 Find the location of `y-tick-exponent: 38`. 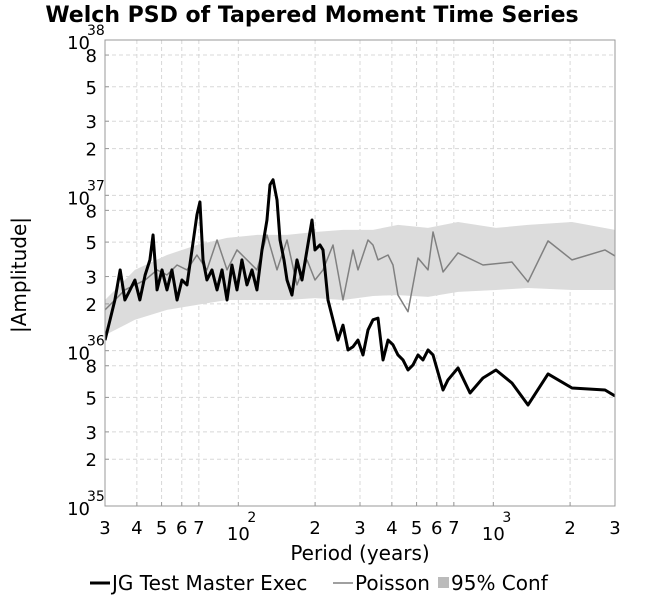

y-tick-exponent: 38 is located at coordinates (96, 31).